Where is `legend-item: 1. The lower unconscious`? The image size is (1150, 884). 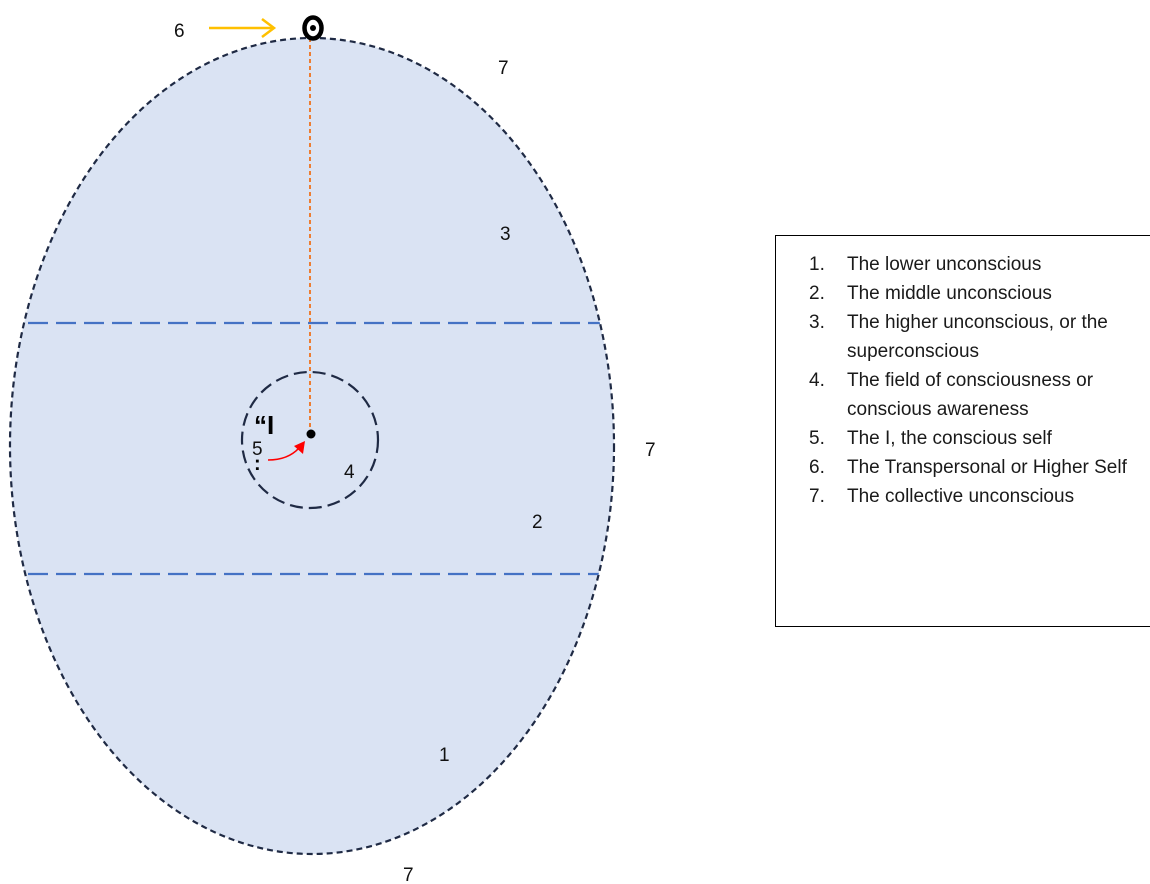 legend-item: 1. The lower unconscious is located at coordinates (963, 264).